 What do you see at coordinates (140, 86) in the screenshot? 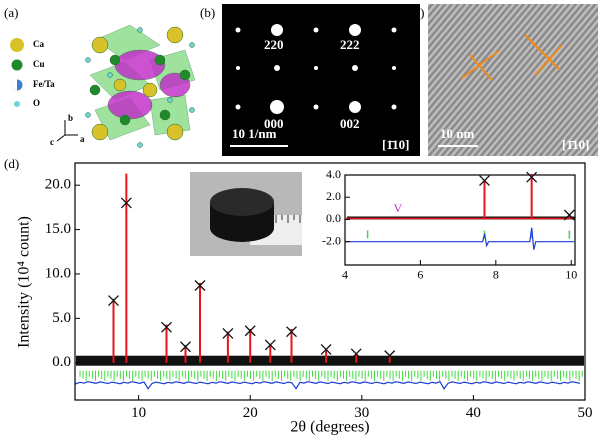
I see `crystal-structure` at bounding box center [140, 86].